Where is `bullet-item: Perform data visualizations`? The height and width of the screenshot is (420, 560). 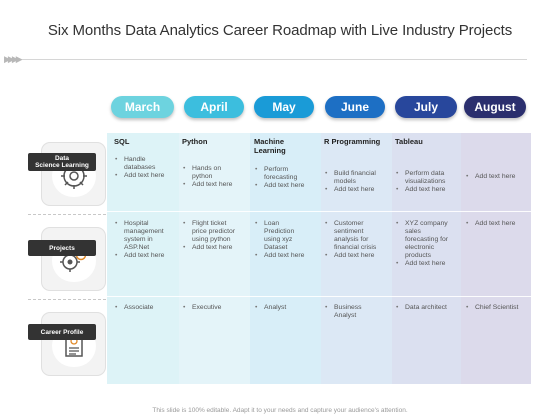 bullet-item: Perform data visualizations is located at coordinates (422, 178).